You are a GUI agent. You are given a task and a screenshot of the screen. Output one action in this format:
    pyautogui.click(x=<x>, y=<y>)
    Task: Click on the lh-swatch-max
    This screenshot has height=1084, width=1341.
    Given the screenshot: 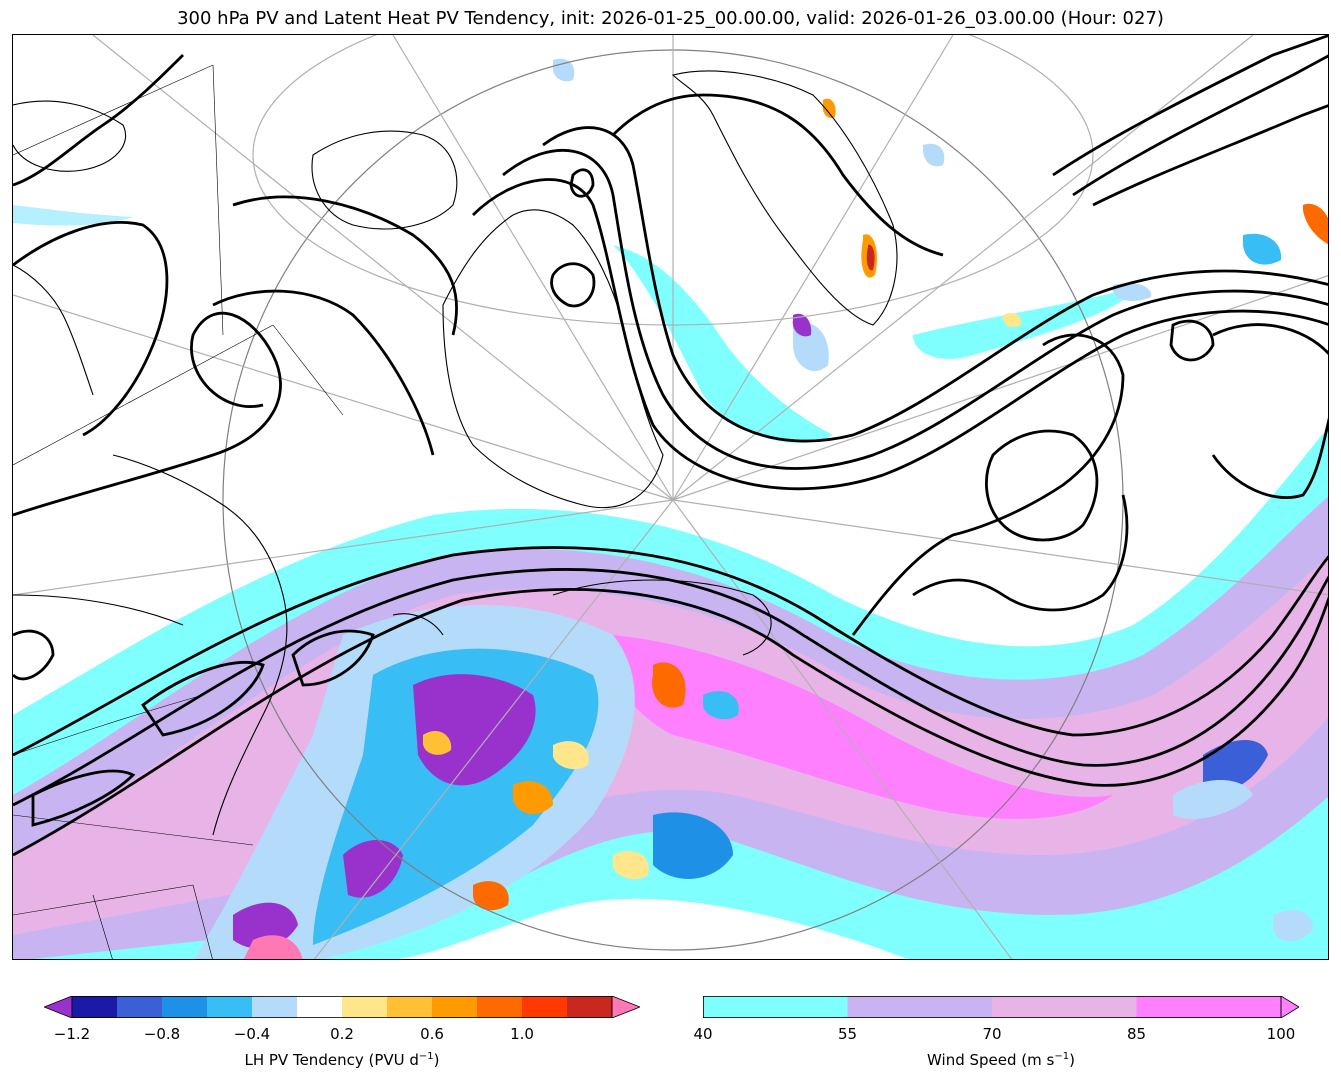 What is the action you would take?
    pyautogui.click(x=626, y=1007)
    